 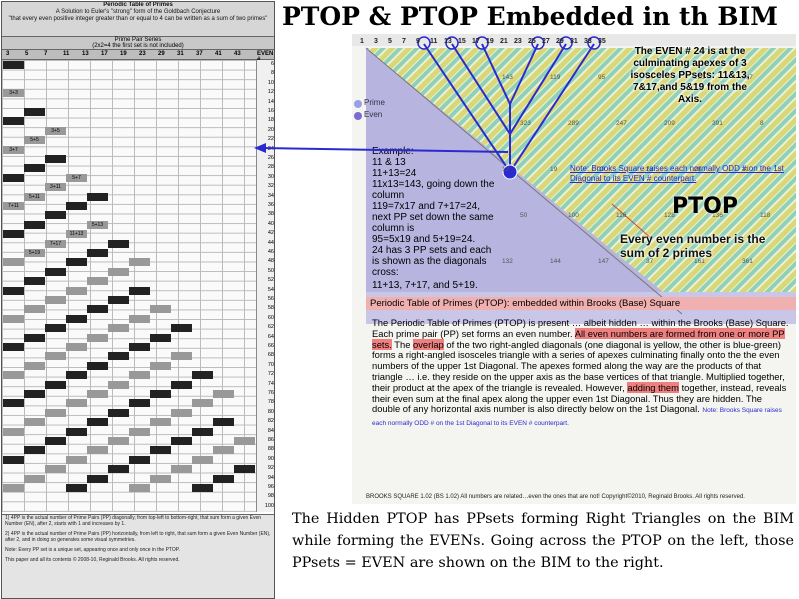 I want to click on ptop-even-number: 6, so click(x=272, y=64).